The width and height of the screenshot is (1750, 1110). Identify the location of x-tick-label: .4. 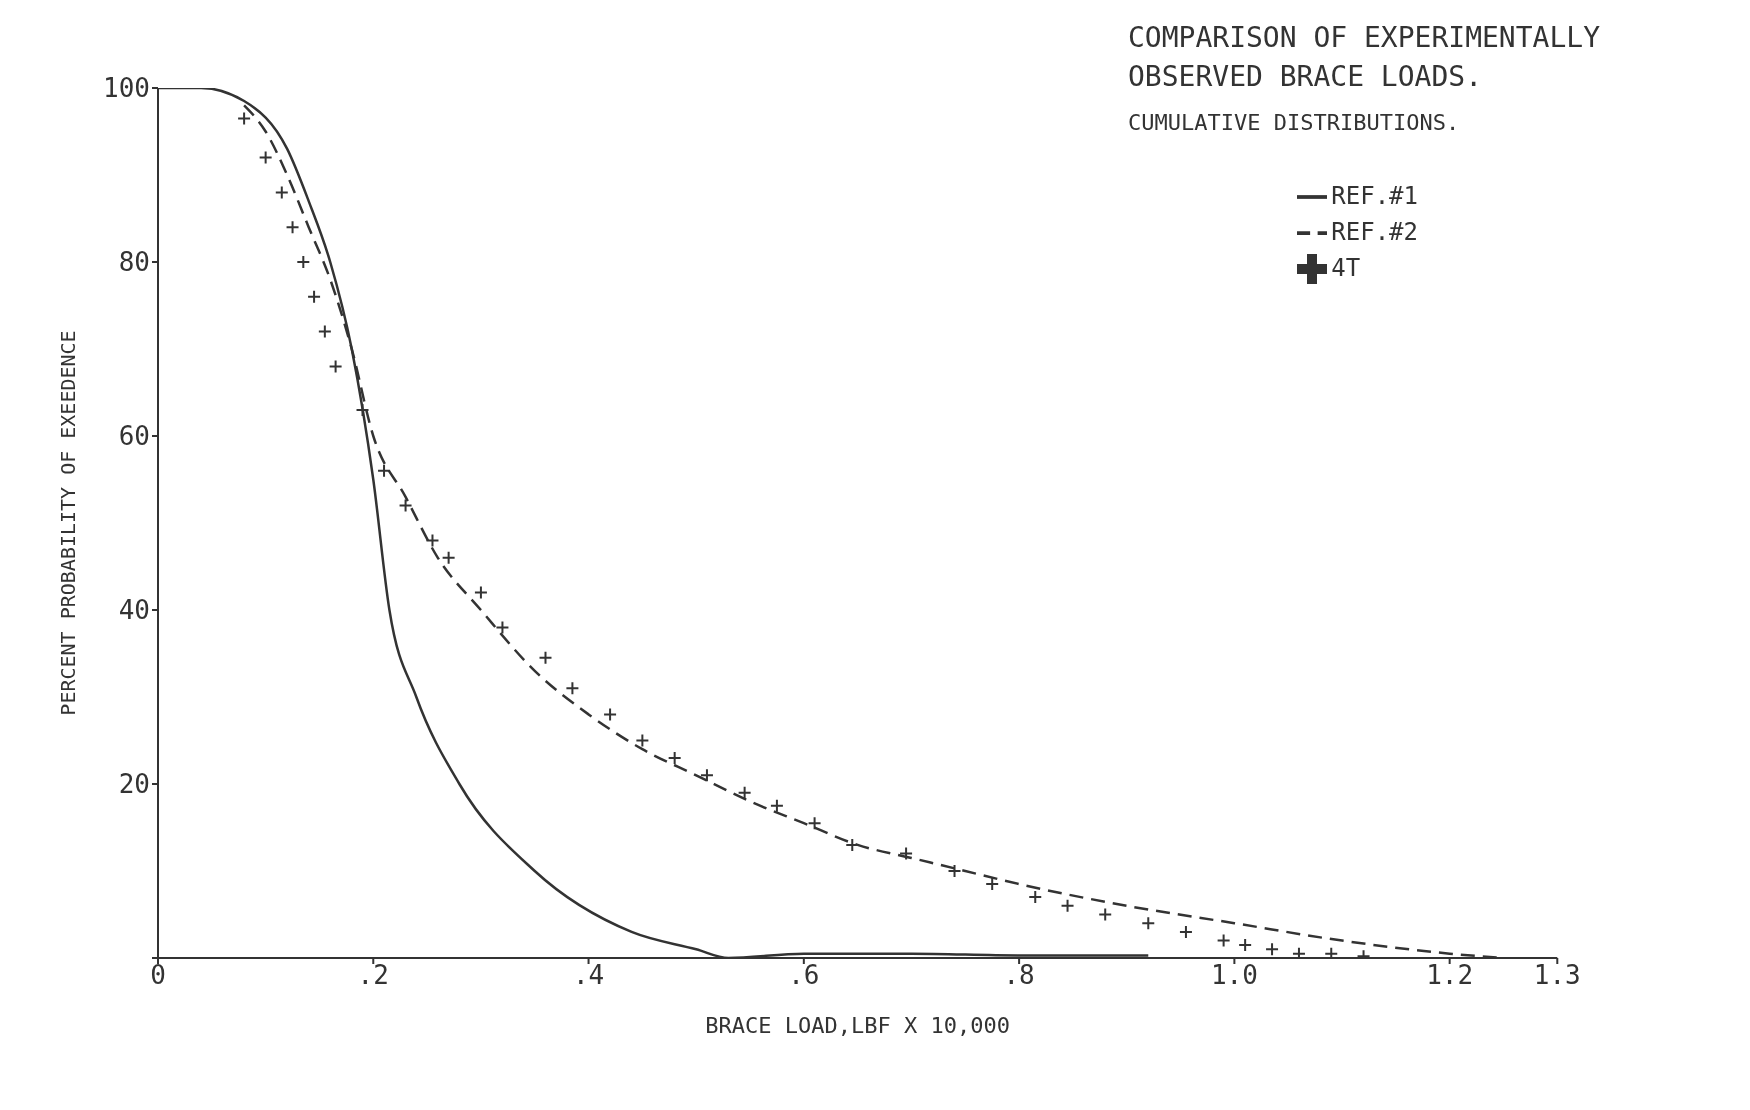
(588, 975).